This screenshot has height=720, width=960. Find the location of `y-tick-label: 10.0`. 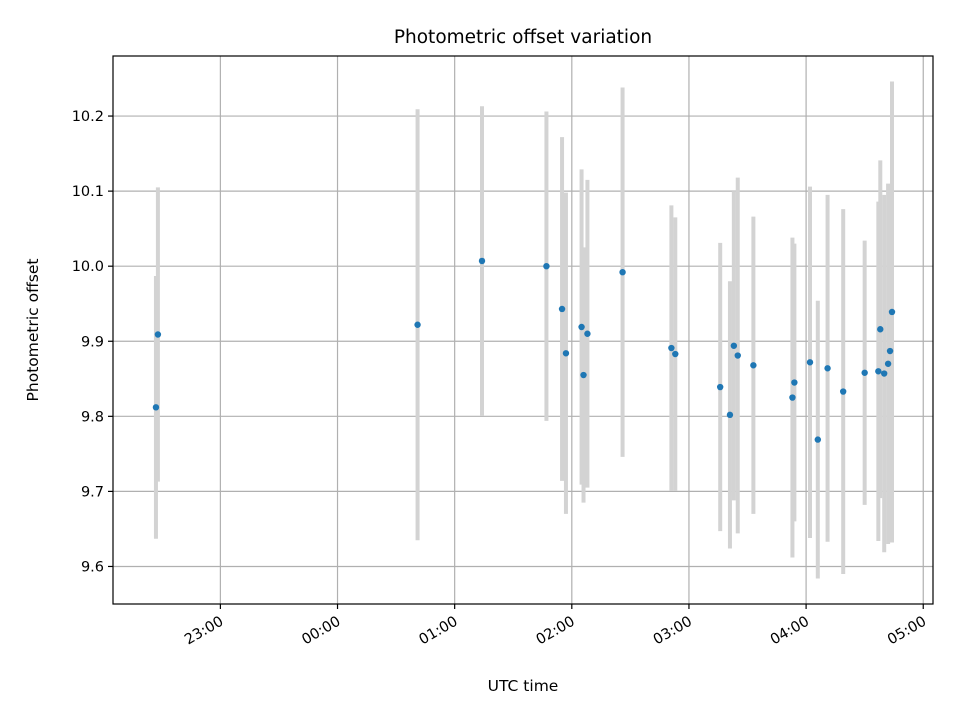

y-tick-label: 10.0 is located at coordinates (88, 267).